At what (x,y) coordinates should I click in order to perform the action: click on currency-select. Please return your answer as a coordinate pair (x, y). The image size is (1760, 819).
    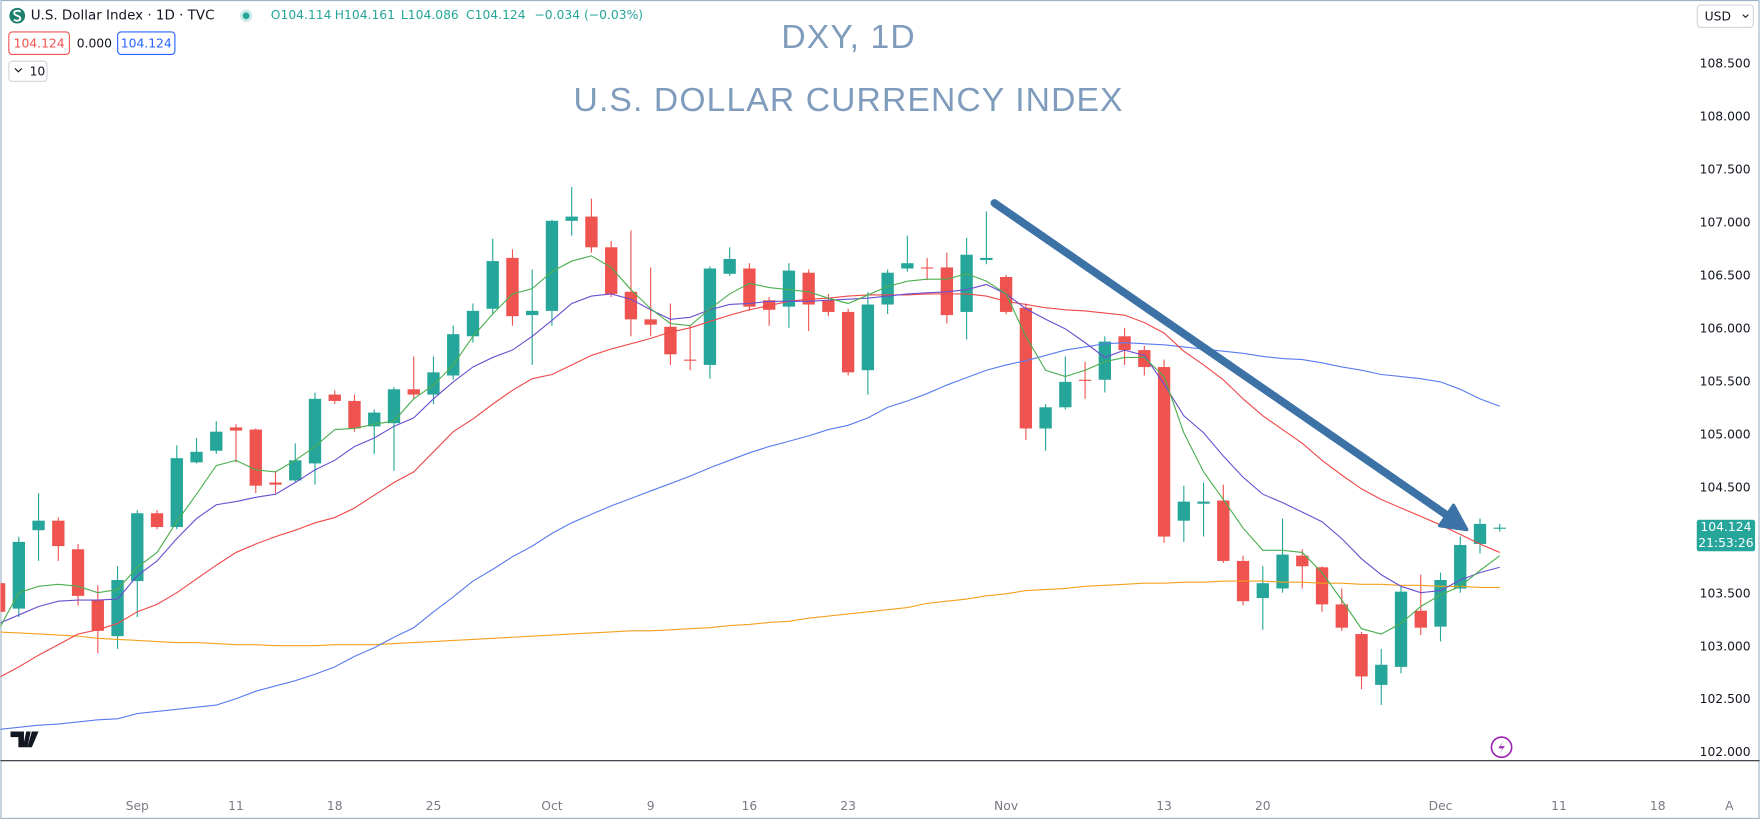
    Looking at the image, I should click on (1725, 16).